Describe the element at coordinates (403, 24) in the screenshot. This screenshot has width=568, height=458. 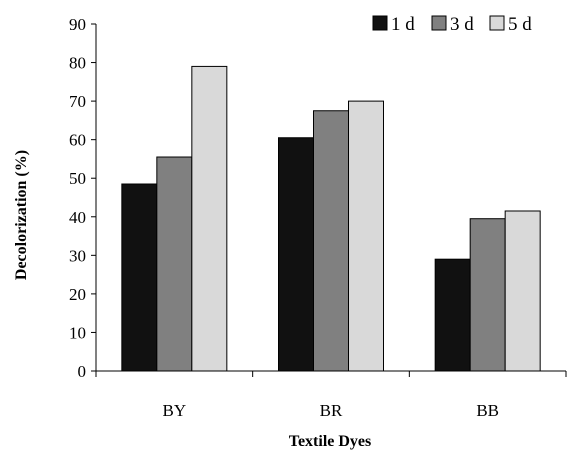
I see `legend-label: 1 d` at that location.